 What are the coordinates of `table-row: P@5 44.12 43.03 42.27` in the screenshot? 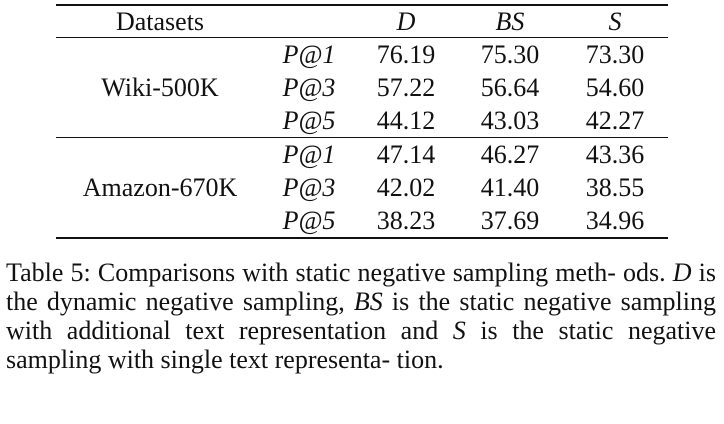 It's located at (362, 121).